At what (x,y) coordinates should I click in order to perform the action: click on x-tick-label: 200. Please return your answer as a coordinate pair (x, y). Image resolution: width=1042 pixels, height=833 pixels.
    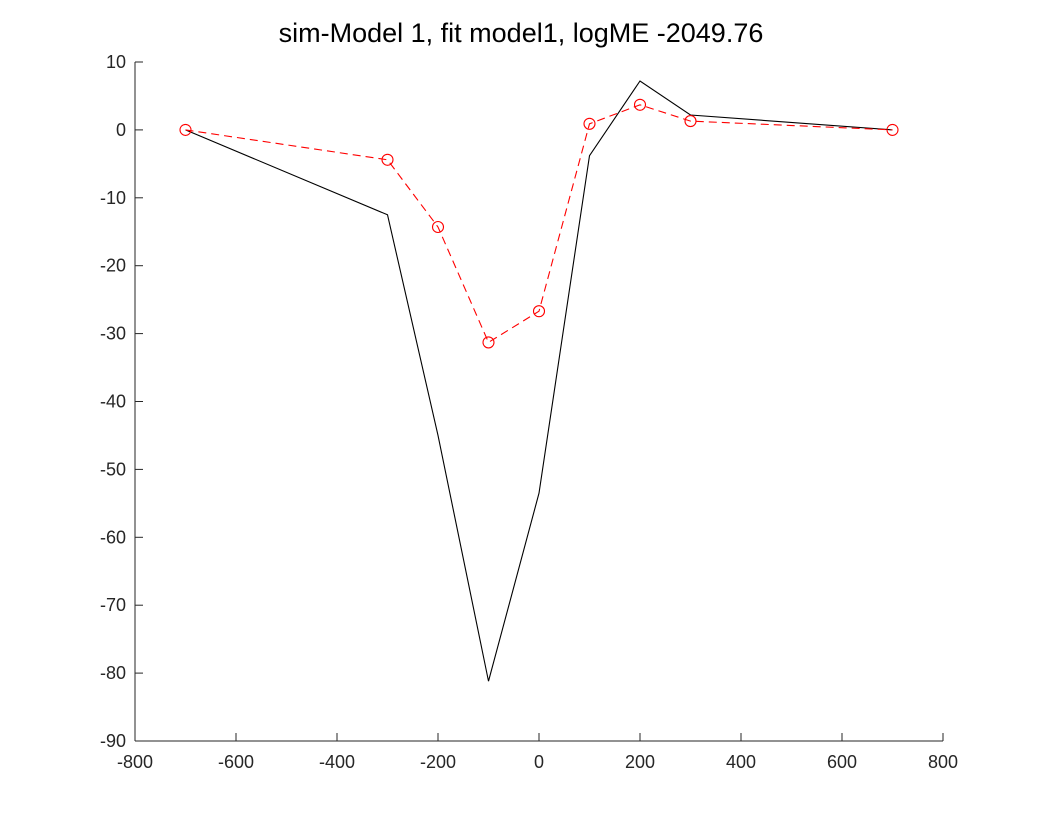
    Looking at the image, I should click on (640, 762).